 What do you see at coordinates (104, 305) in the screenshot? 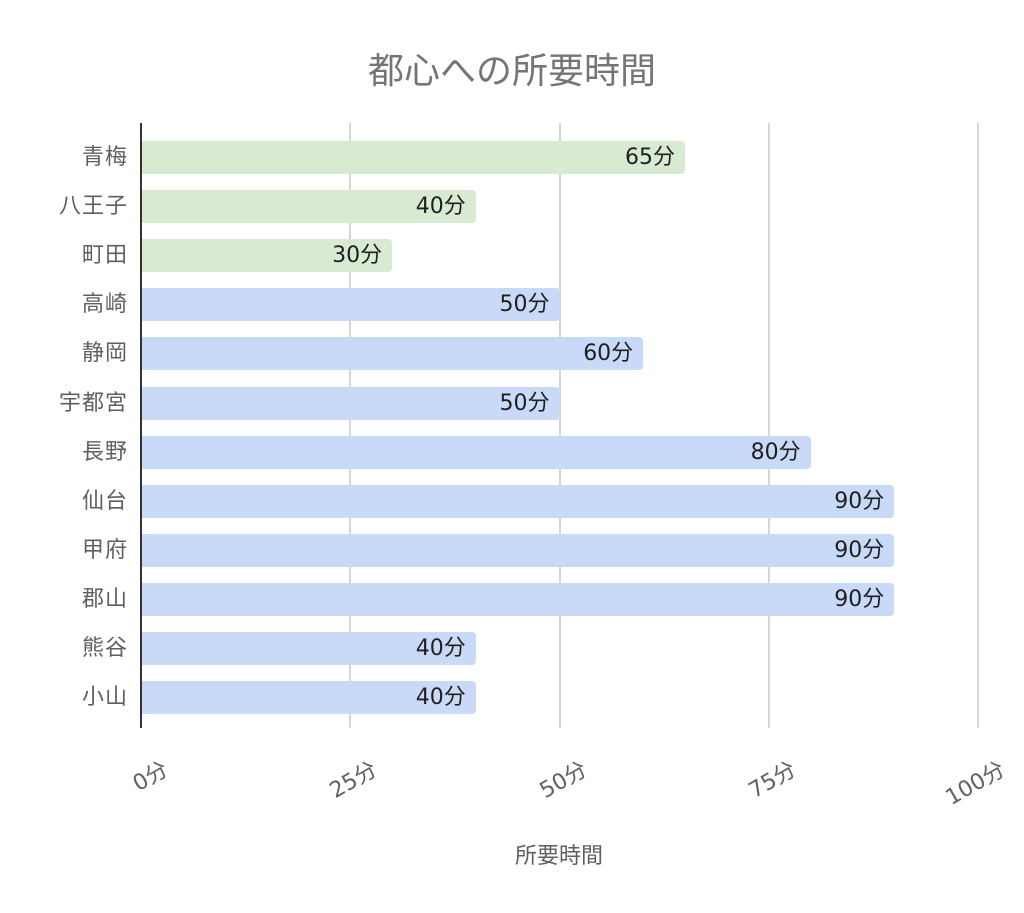
I see `category-label: 高崎` at bounding box center [104, 305].